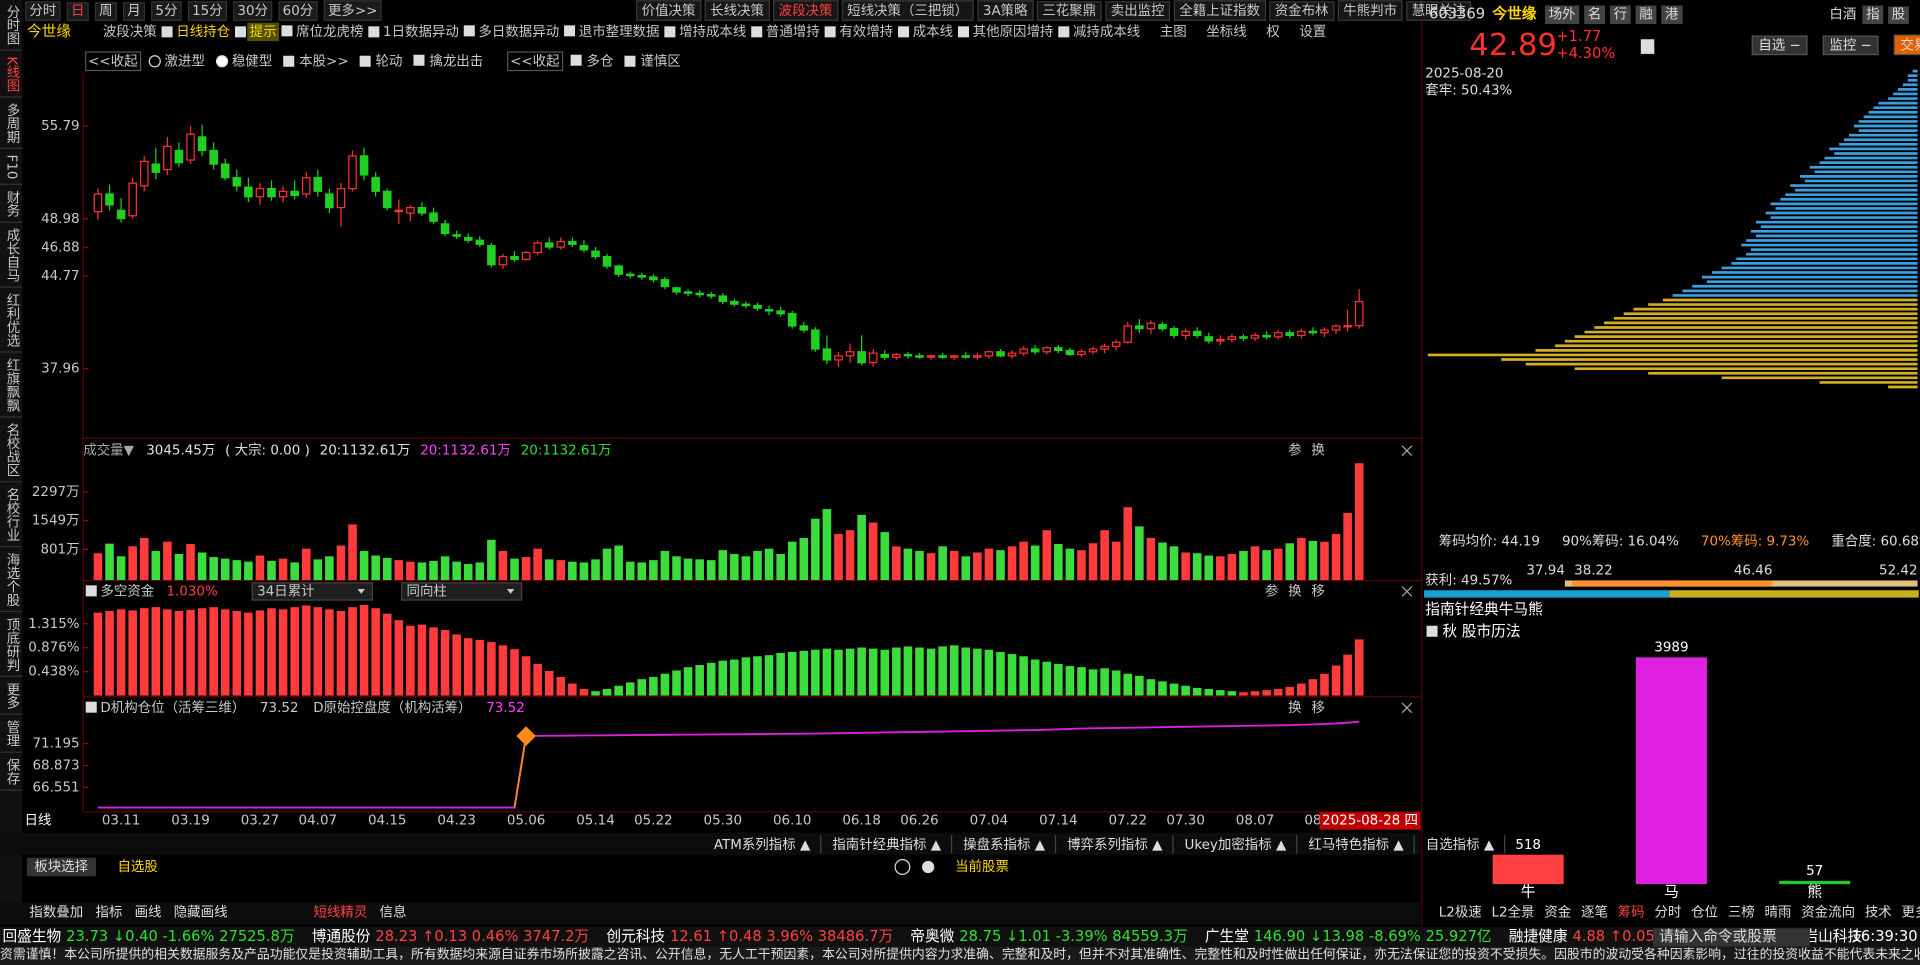 This screenshot has height=965, width=1920. I want to click on quote-button: 监控 −, so click(1850, 45).